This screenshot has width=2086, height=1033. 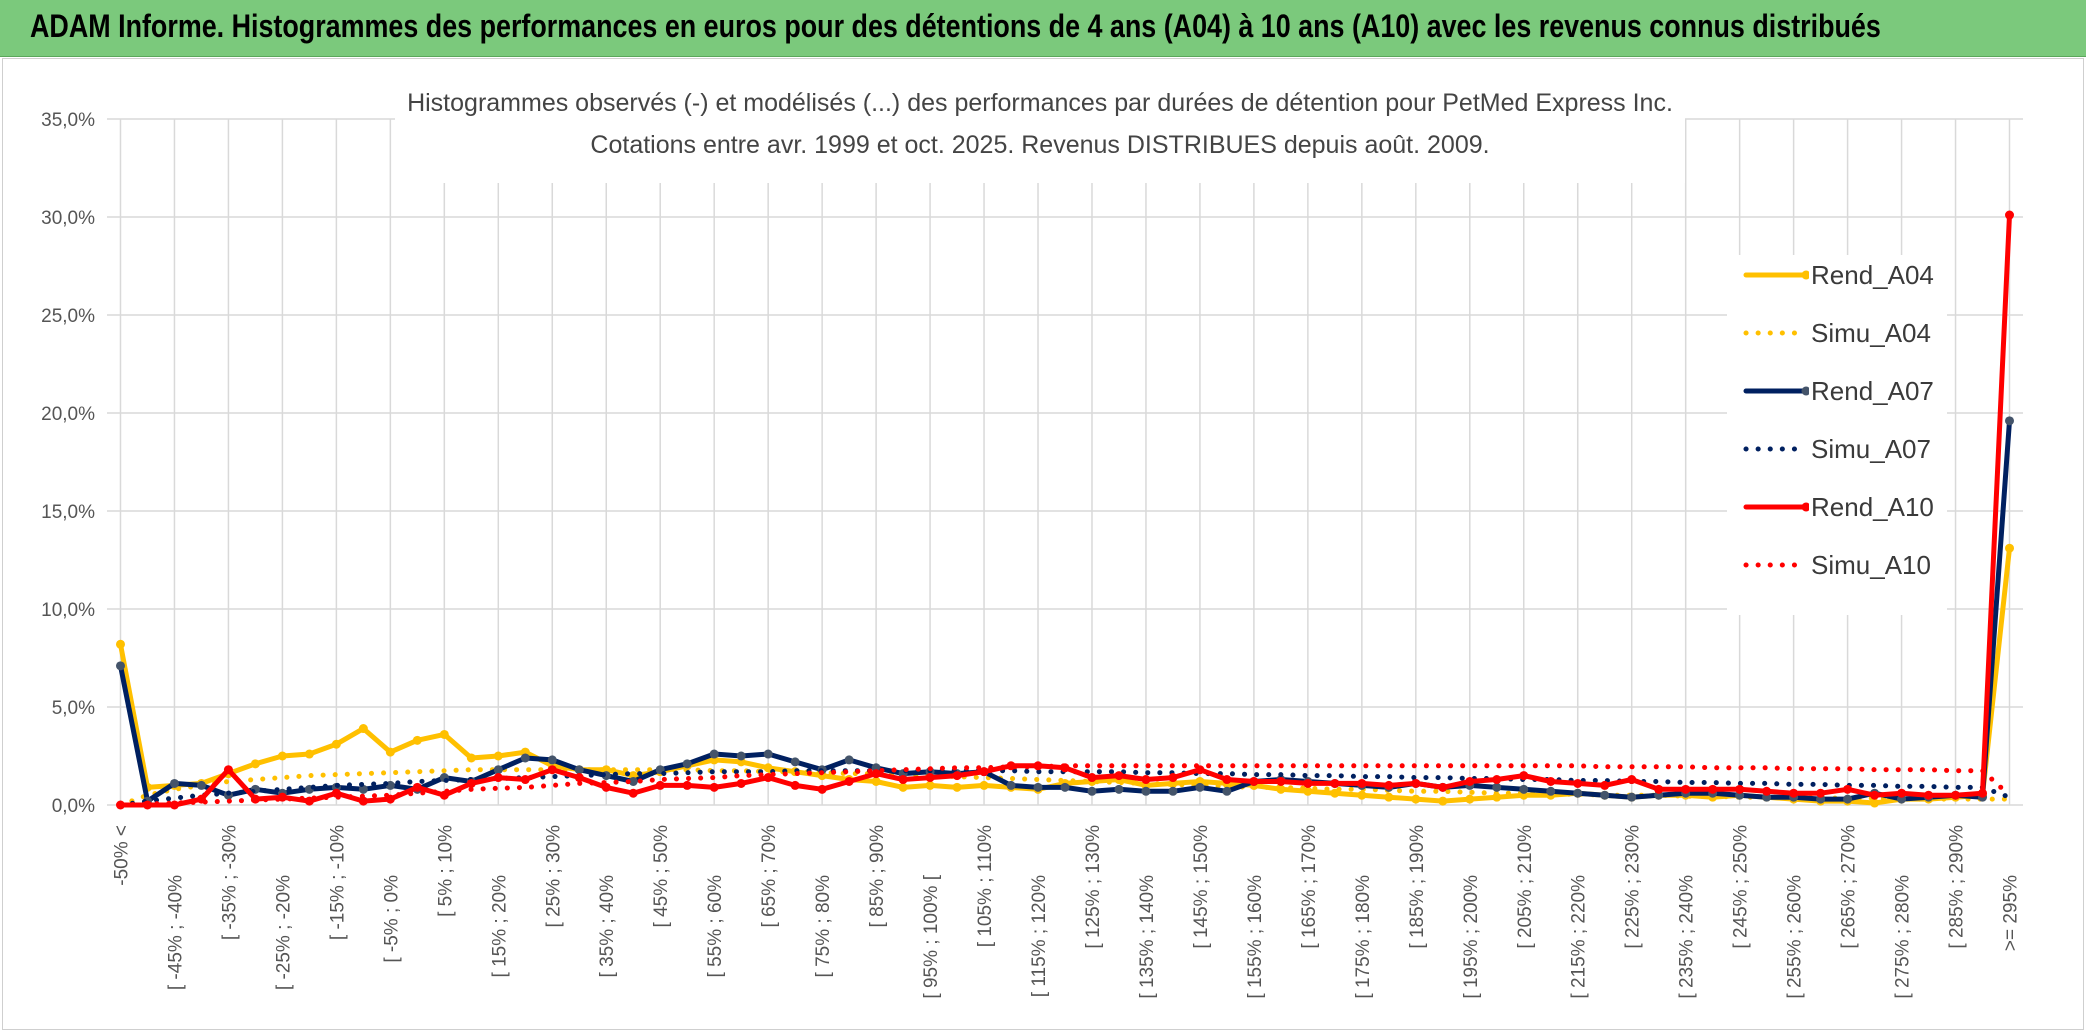 I want to click on x-tick-label: [ 65% ; 70%, so click(x=769, y=876).